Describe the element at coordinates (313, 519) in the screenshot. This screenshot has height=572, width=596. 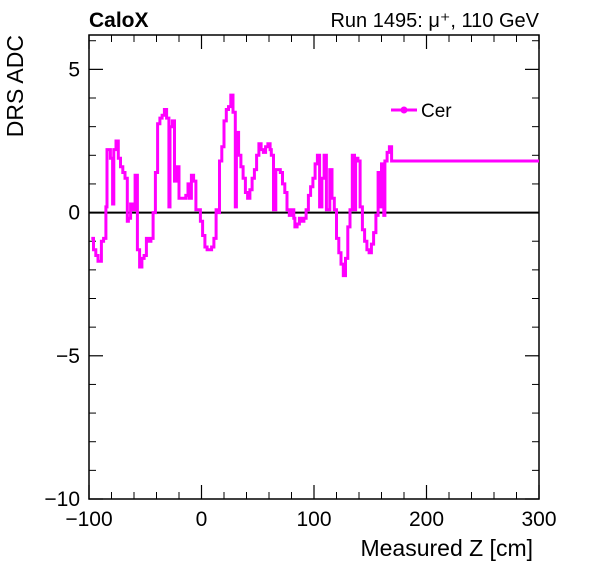
I see `x-tick-label: 100` at that location.